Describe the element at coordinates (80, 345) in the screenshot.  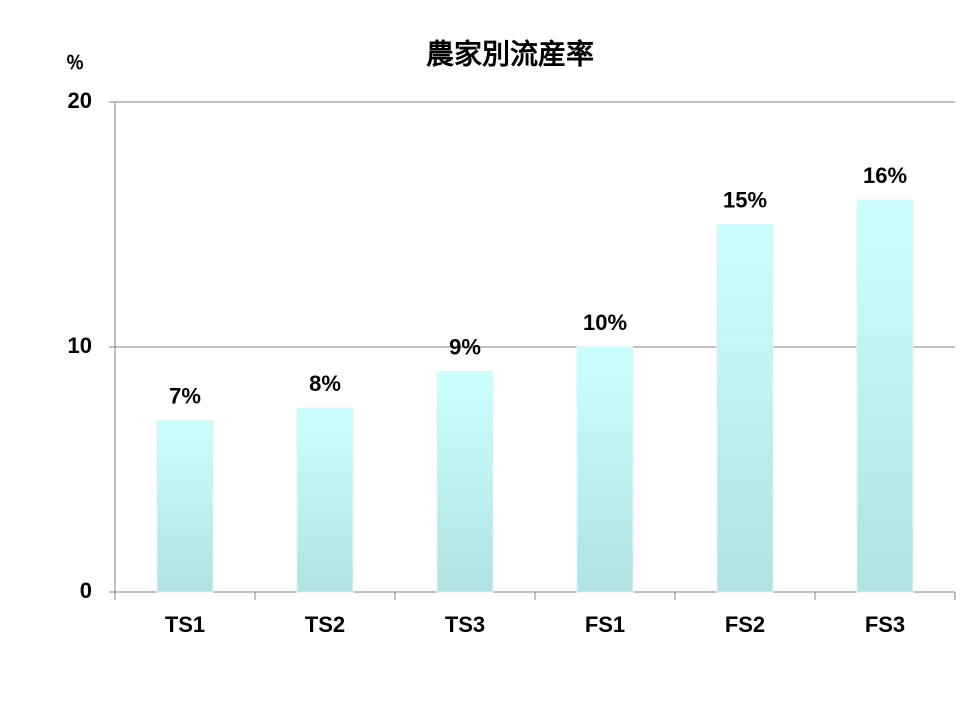
I see `y-tick-label: 10` at that location.